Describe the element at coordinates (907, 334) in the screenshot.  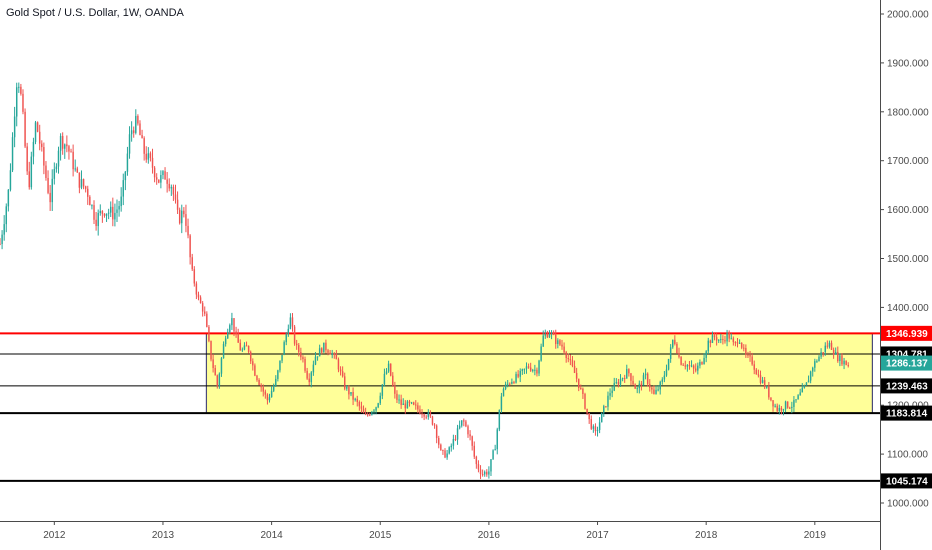
I see `level-badge-label: 1346.939` at that location.